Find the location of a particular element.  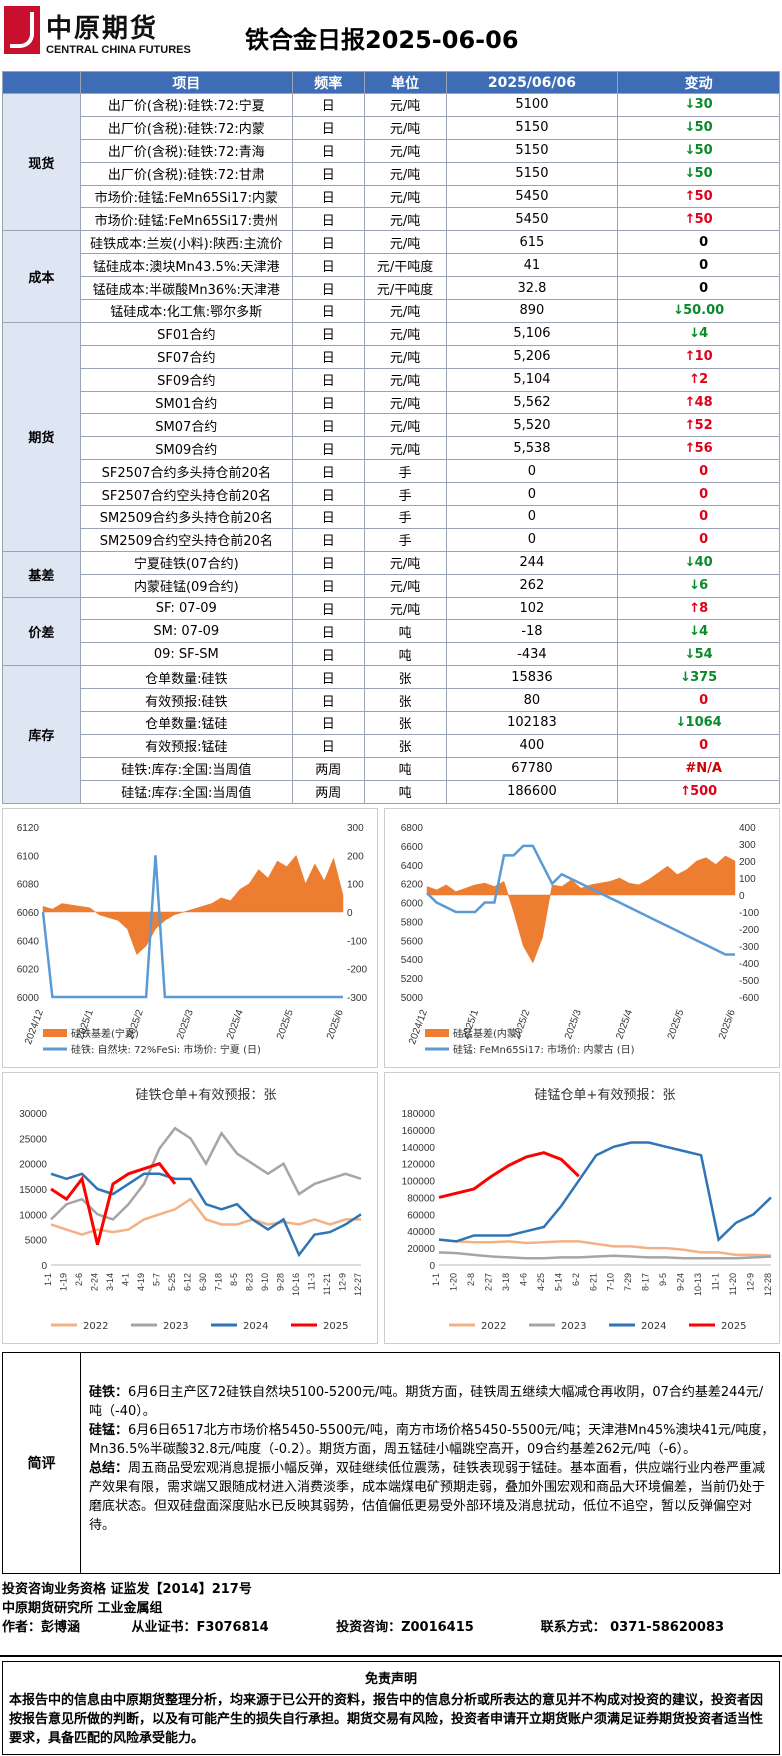

y-right-tick-label: -200 is located at coordinates (357, 970).